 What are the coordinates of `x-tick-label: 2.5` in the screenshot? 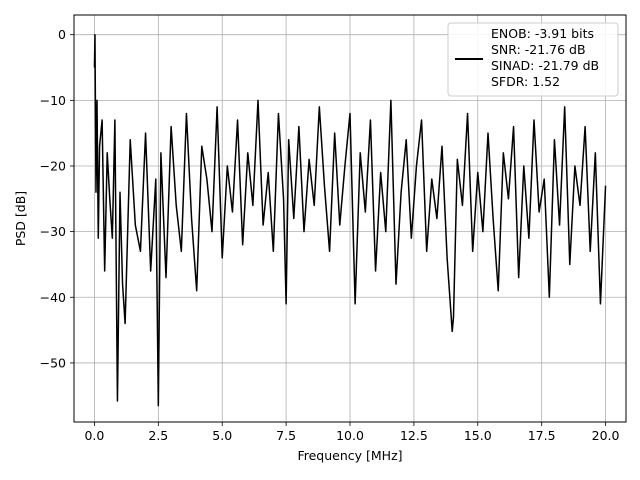 It's located at (158, 435).